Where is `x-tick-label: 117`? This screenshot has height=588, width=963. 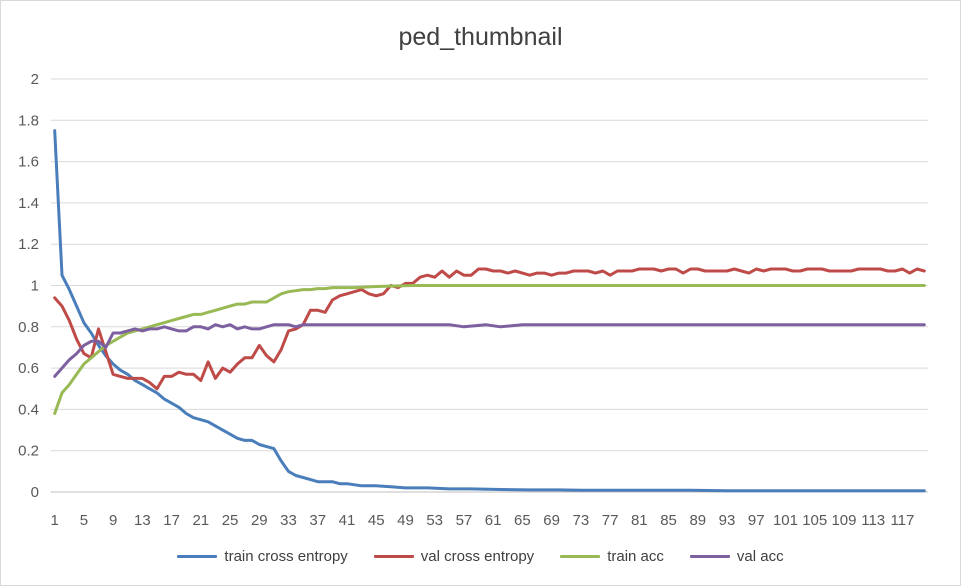 x-tick-label: 117 is located at coordinates (902, 520).